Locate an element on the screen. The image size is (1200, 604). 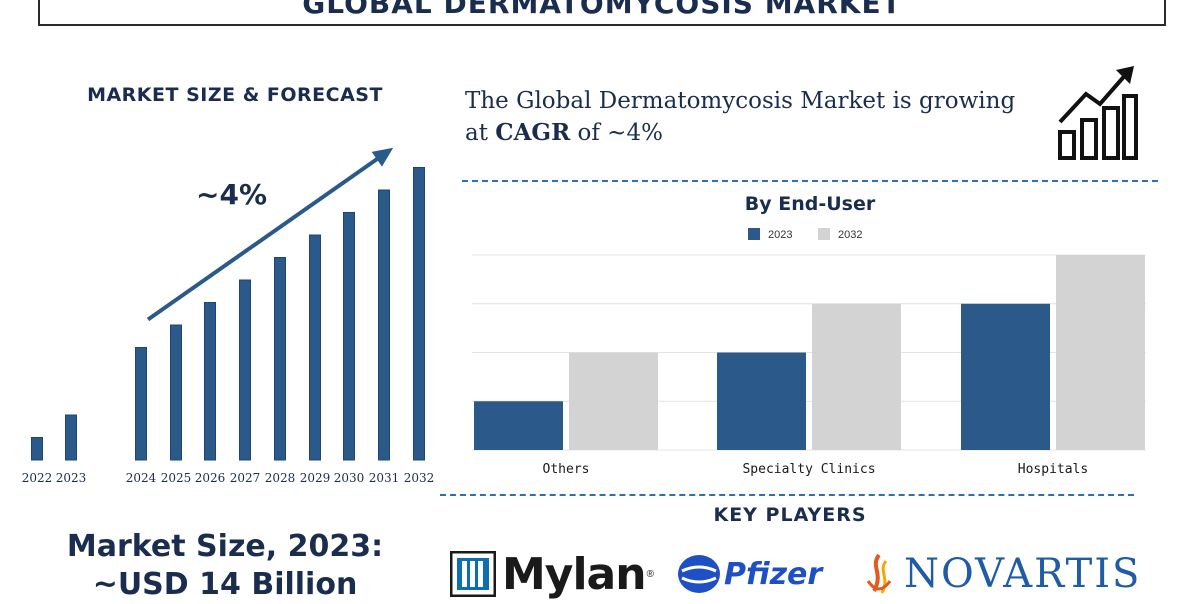
mylan-mark-icon is located at coordinates (473, 574).